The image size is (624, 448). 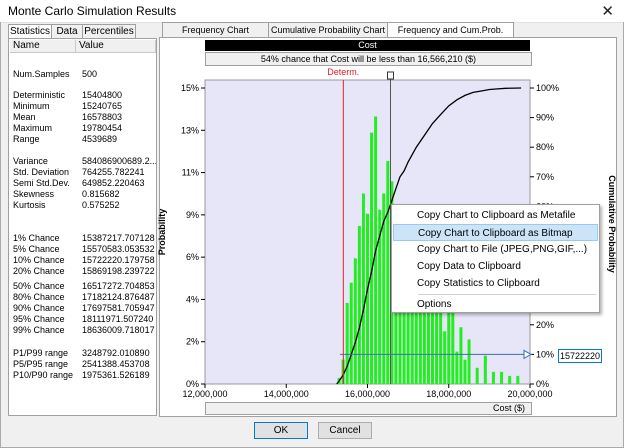 I want to click on row-name: Deterministic, so click(x=39, y=95).